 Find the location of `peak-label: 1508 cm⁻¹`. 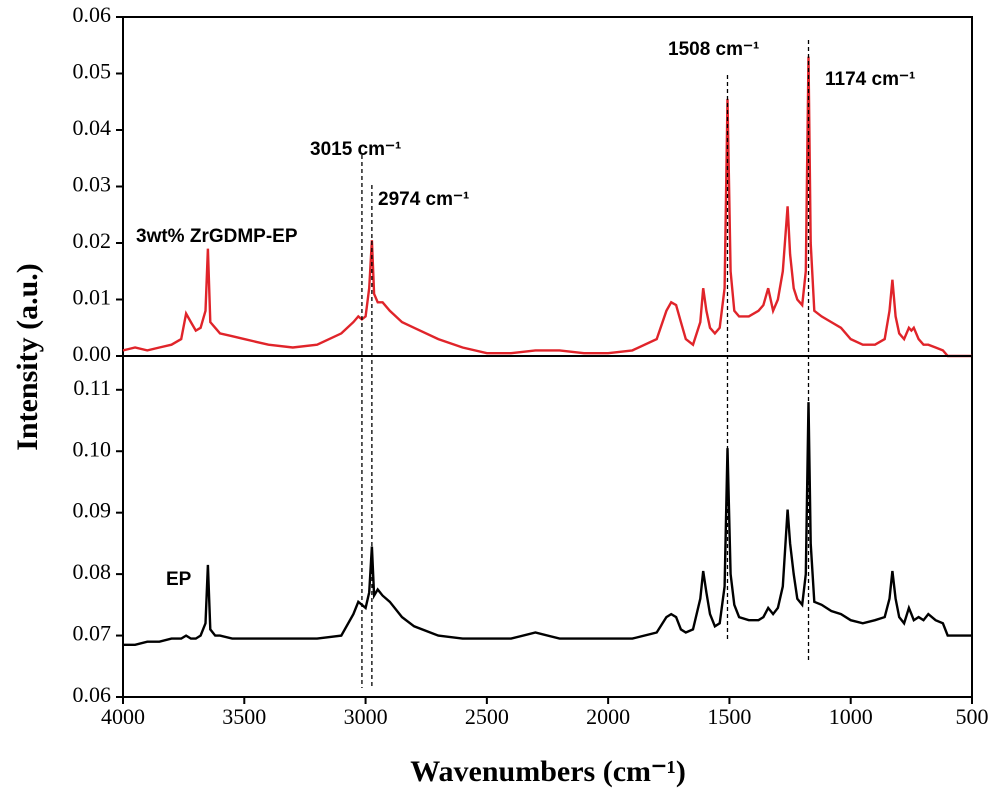

peak-label: 1508 cm⁻¹ is located at coordinates (713, 49).